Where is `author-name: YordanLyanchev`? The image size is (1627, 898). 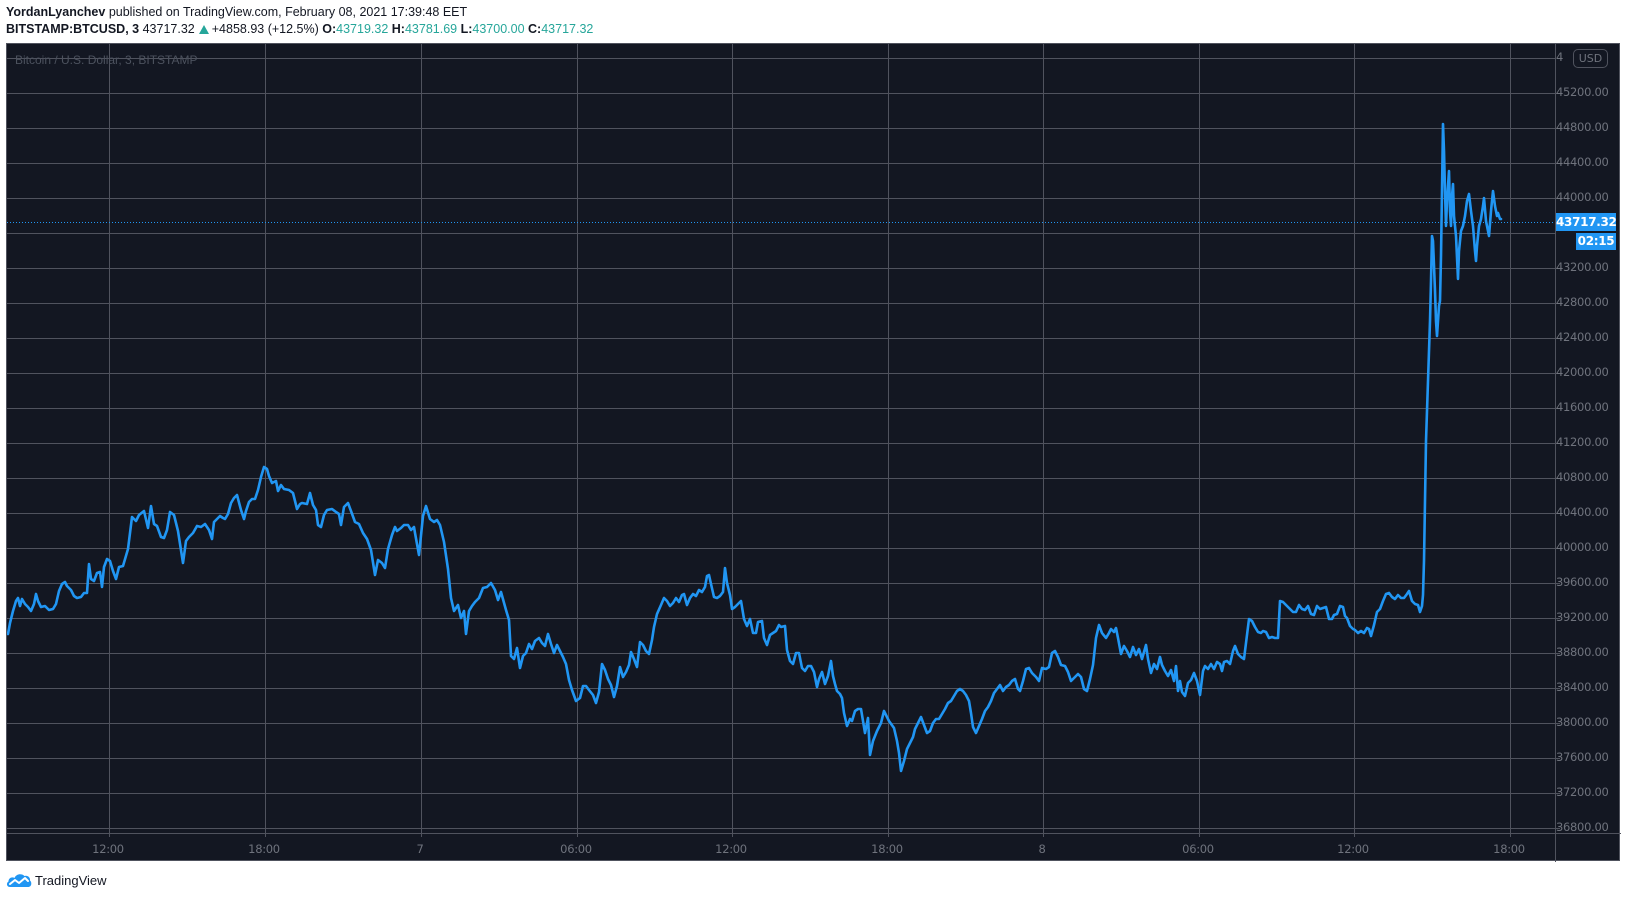
author-name: YordanLyanchev is located at coordinates (56, 12).